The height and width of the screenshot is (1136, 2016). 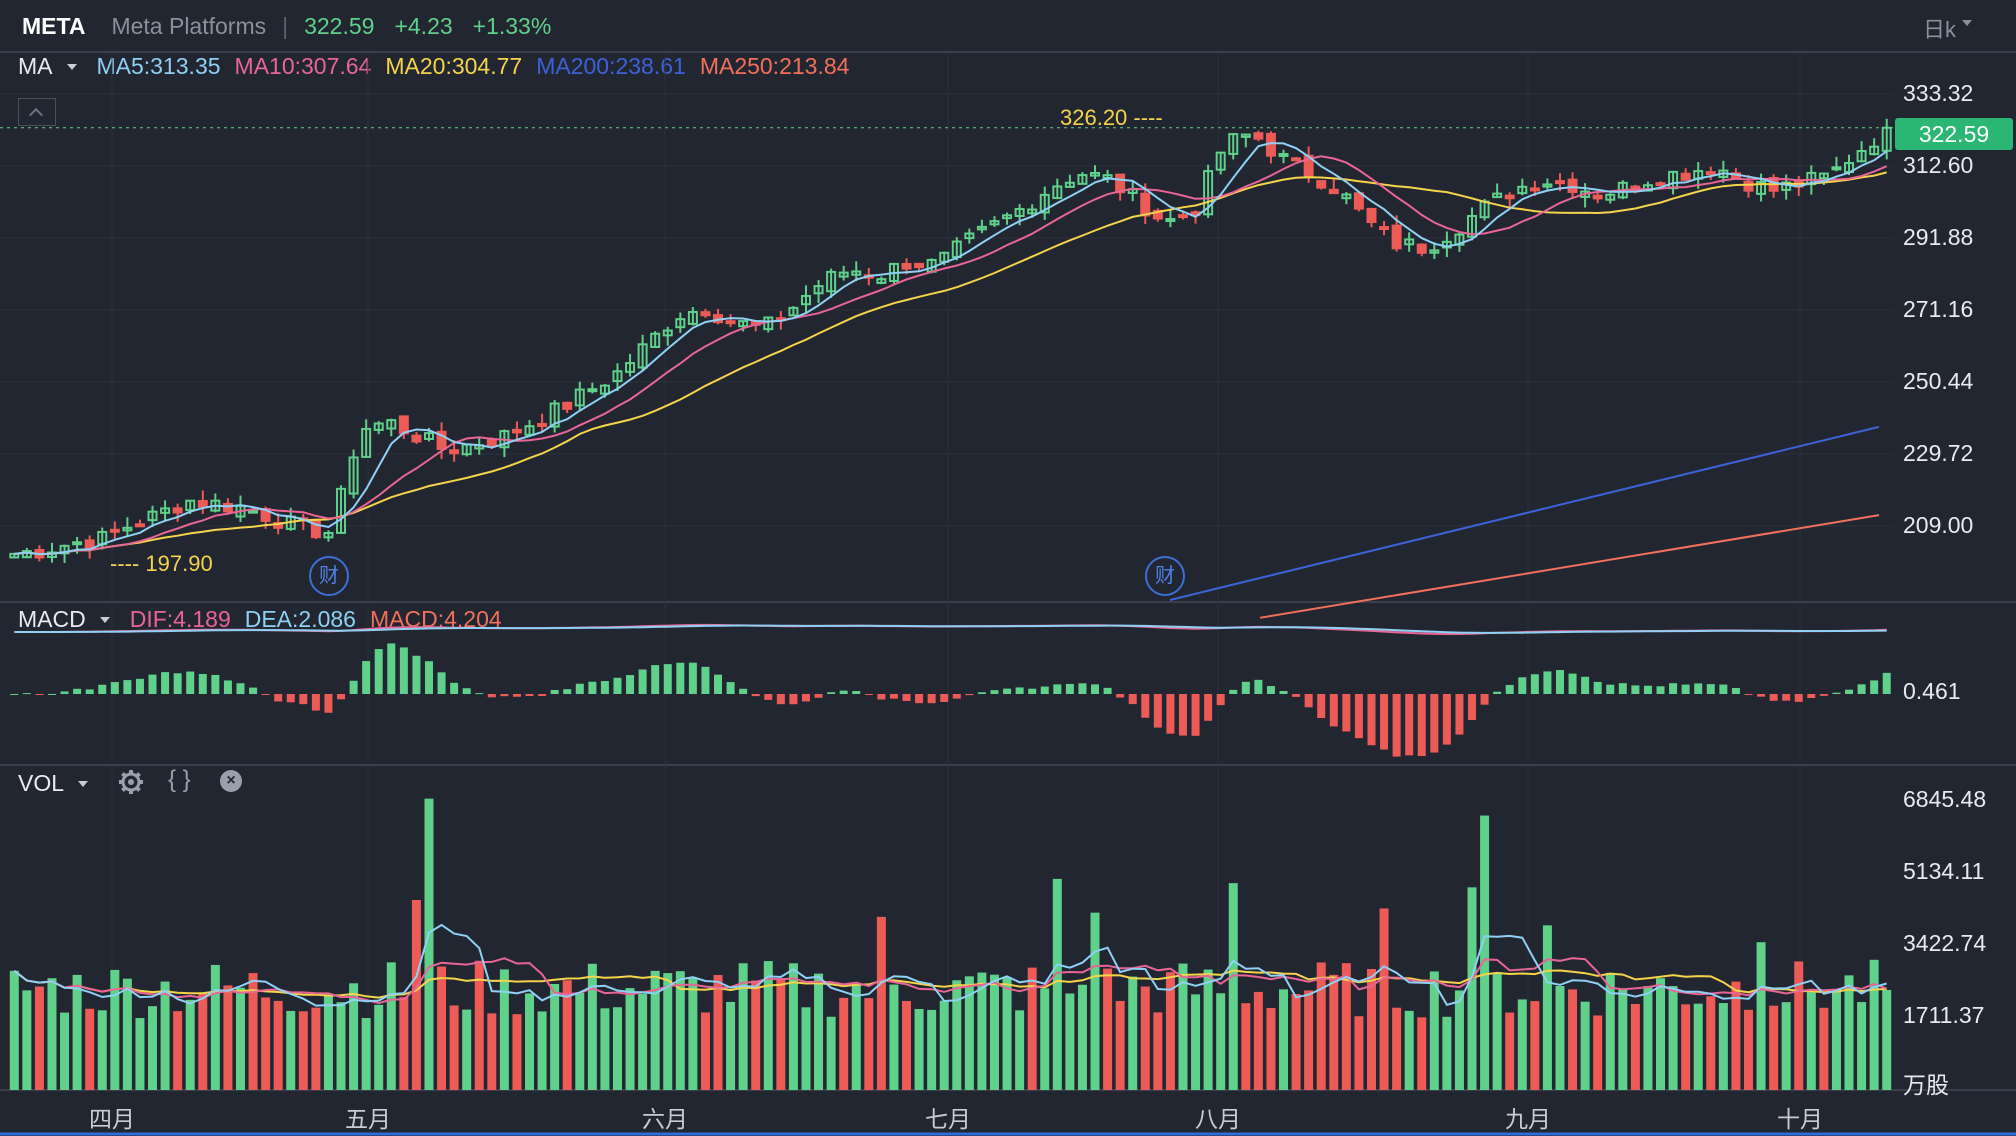 What do you see at coordinates (54, 25) in the screenshot?
I see `ticker-symbol: META` at bounding box center [54, 25].